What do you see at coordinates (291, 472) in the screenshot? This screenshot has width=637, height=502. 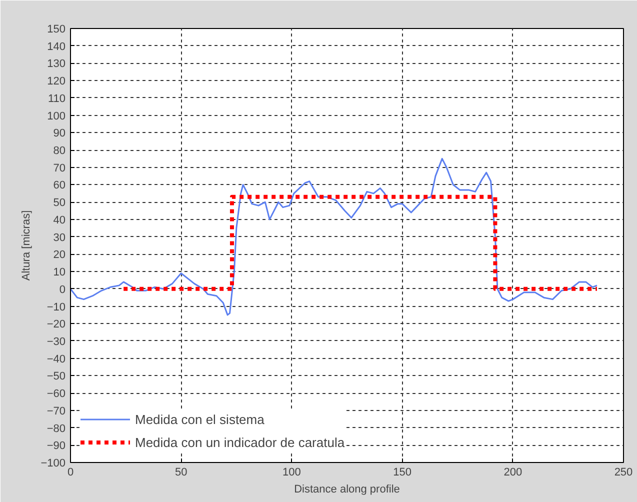 I see `x-tick-label: 100` at bounding box center [291, 472].